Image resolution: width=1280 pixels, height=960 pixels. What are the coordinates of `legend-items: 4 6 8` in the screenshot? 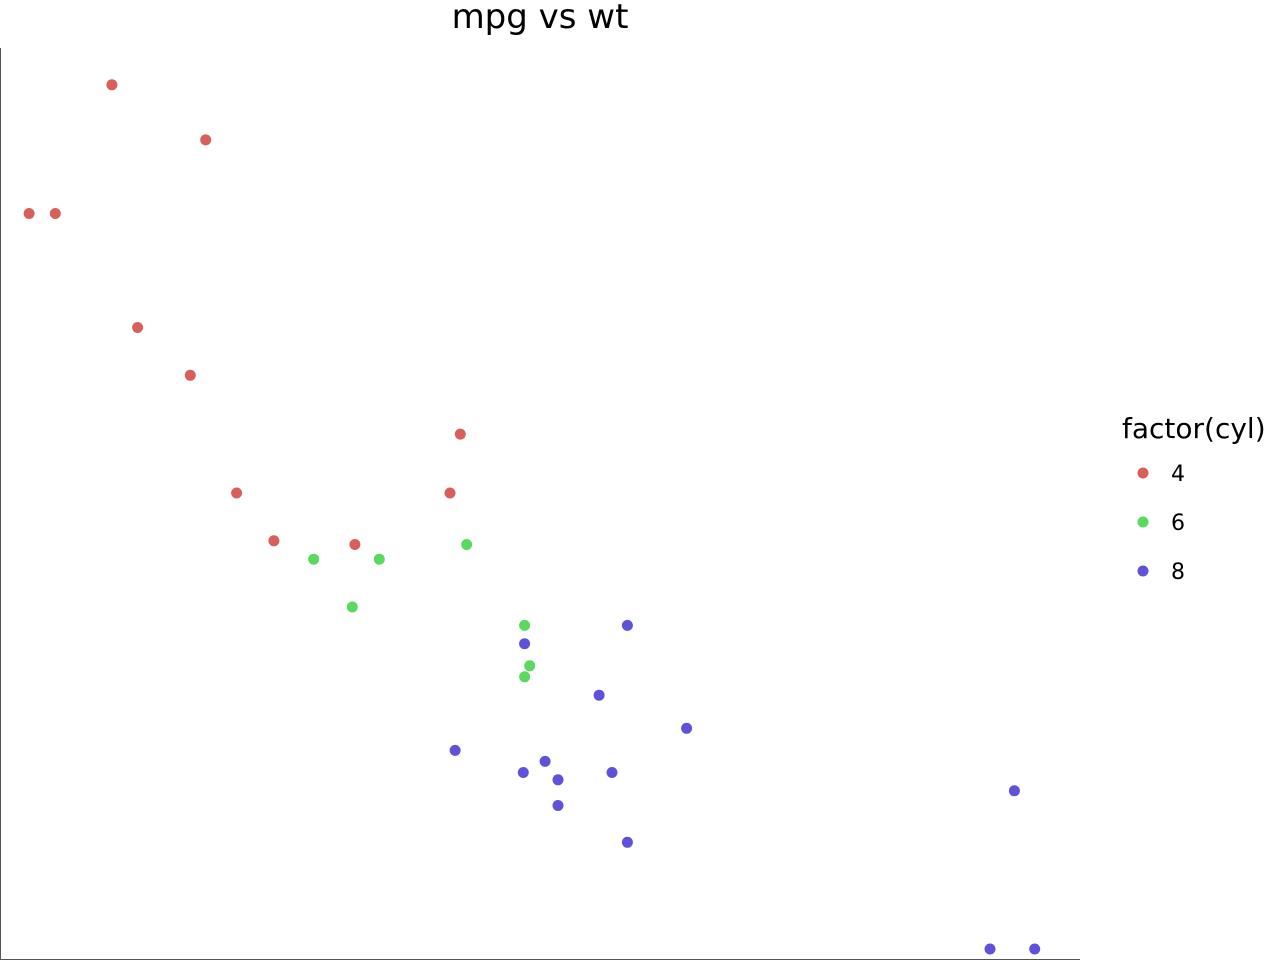 It's located at (1161, 523).